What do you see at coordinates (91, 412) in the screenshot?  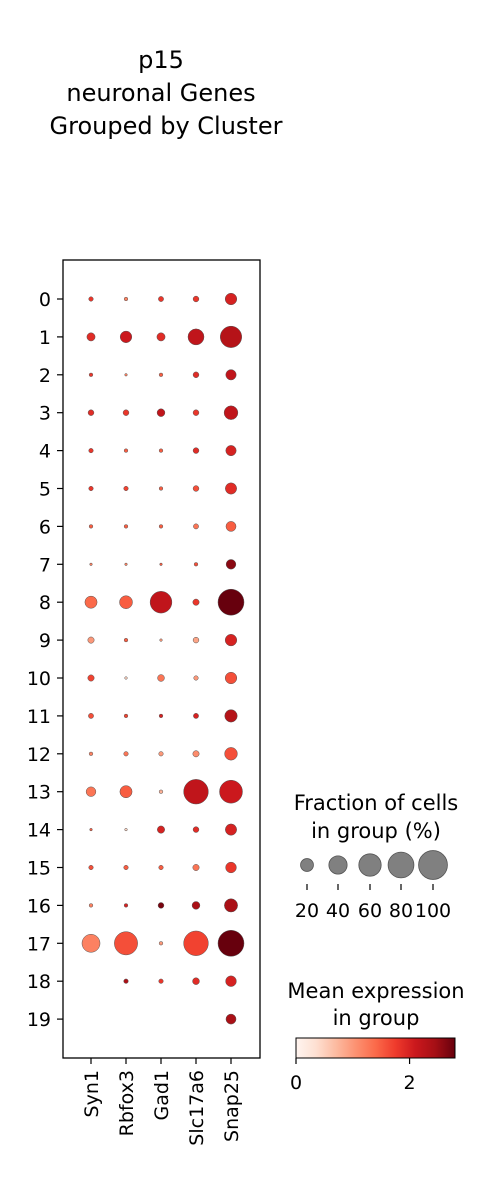 I see `dot-cluster-3-syn1` at bounding box center [91, 412].